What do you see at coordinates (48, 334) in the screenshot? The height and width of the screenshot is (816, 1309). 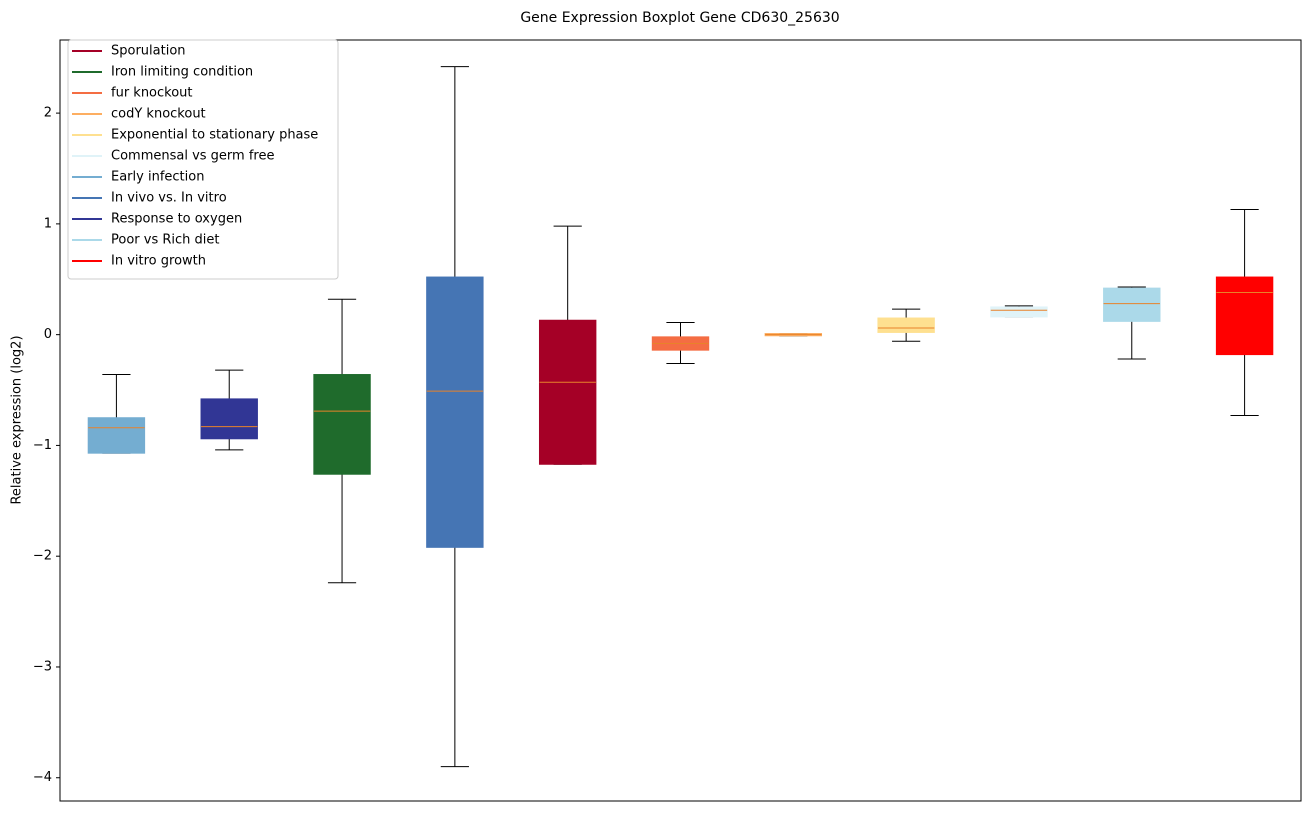 I see `y-tick-label: 0` at bounding box center [48, 334].